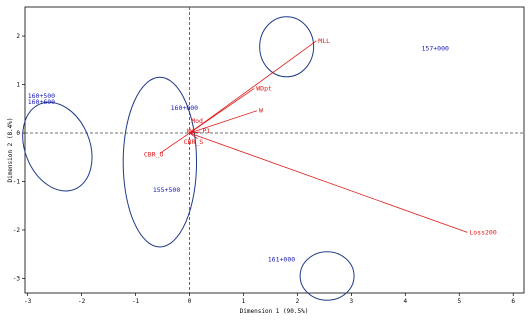 The width and height of the screenshot is (531, 329). Describe the element at coordinates (194, 142) in the screenshot. I see `vector-label: CBR_S` at that location.